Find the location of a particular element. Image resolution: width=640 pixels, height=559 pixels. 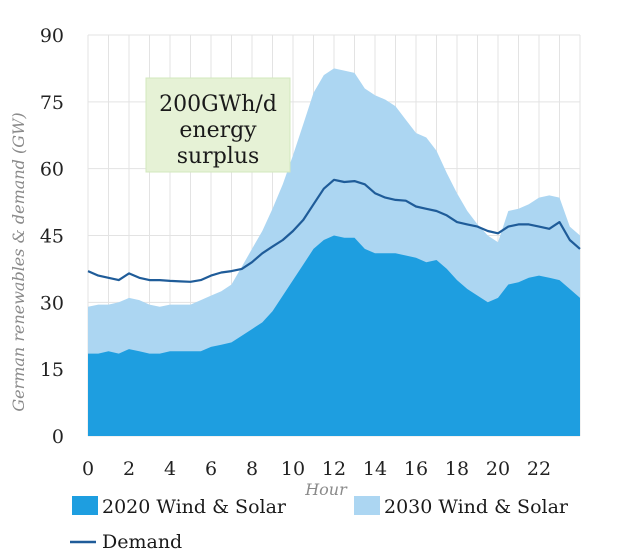

line-series is located at coordinates (334, 230).